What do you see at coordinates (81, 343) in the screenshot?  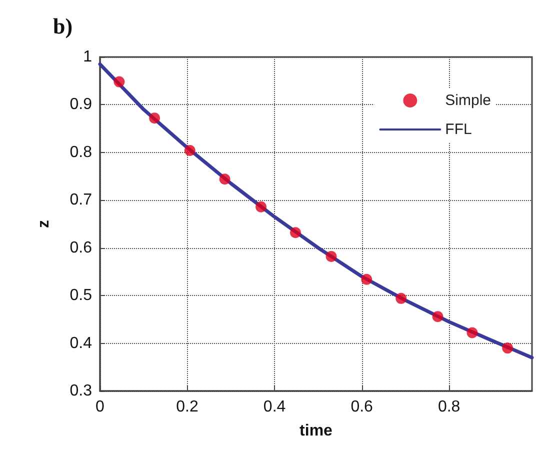 I see `y-tick-label: 0.4` at bounding box center [81, 343].